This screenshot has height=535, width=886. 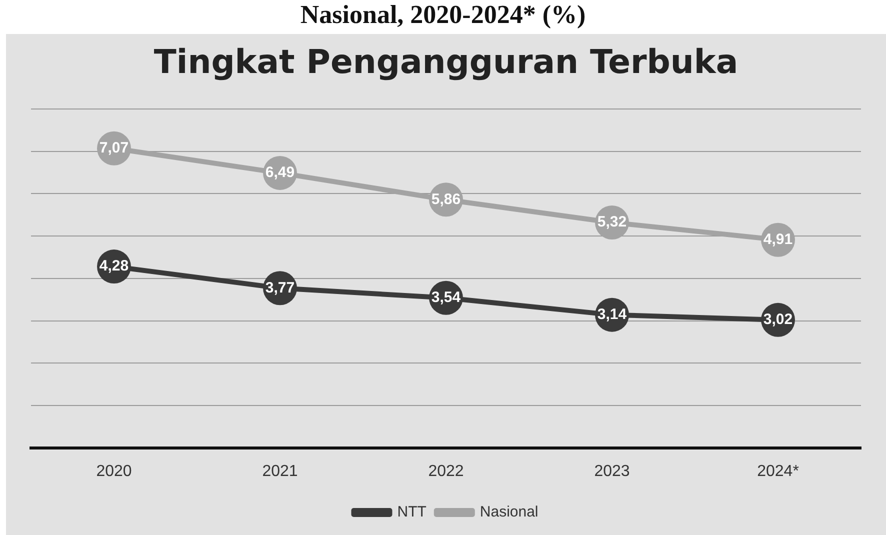 What do you see at coordinates (280, 471) in the screenshot?
I see `x-tick-label: 2021` at bounding box center [280, 471].